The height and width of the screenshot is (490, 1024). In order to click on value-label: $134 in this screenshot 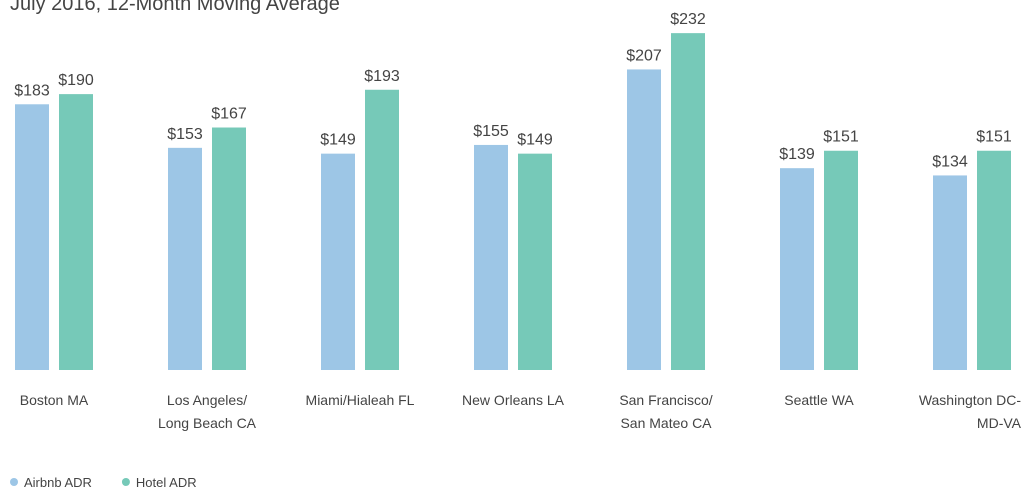, I will do `click(950, 161)`.